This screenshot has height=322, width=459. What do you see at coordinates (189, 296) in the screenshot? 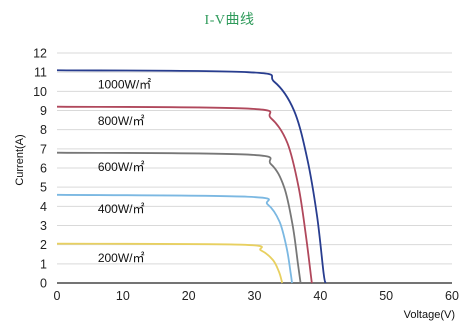
I see `x-tick-label: 20` at bounding box center [189, 296].